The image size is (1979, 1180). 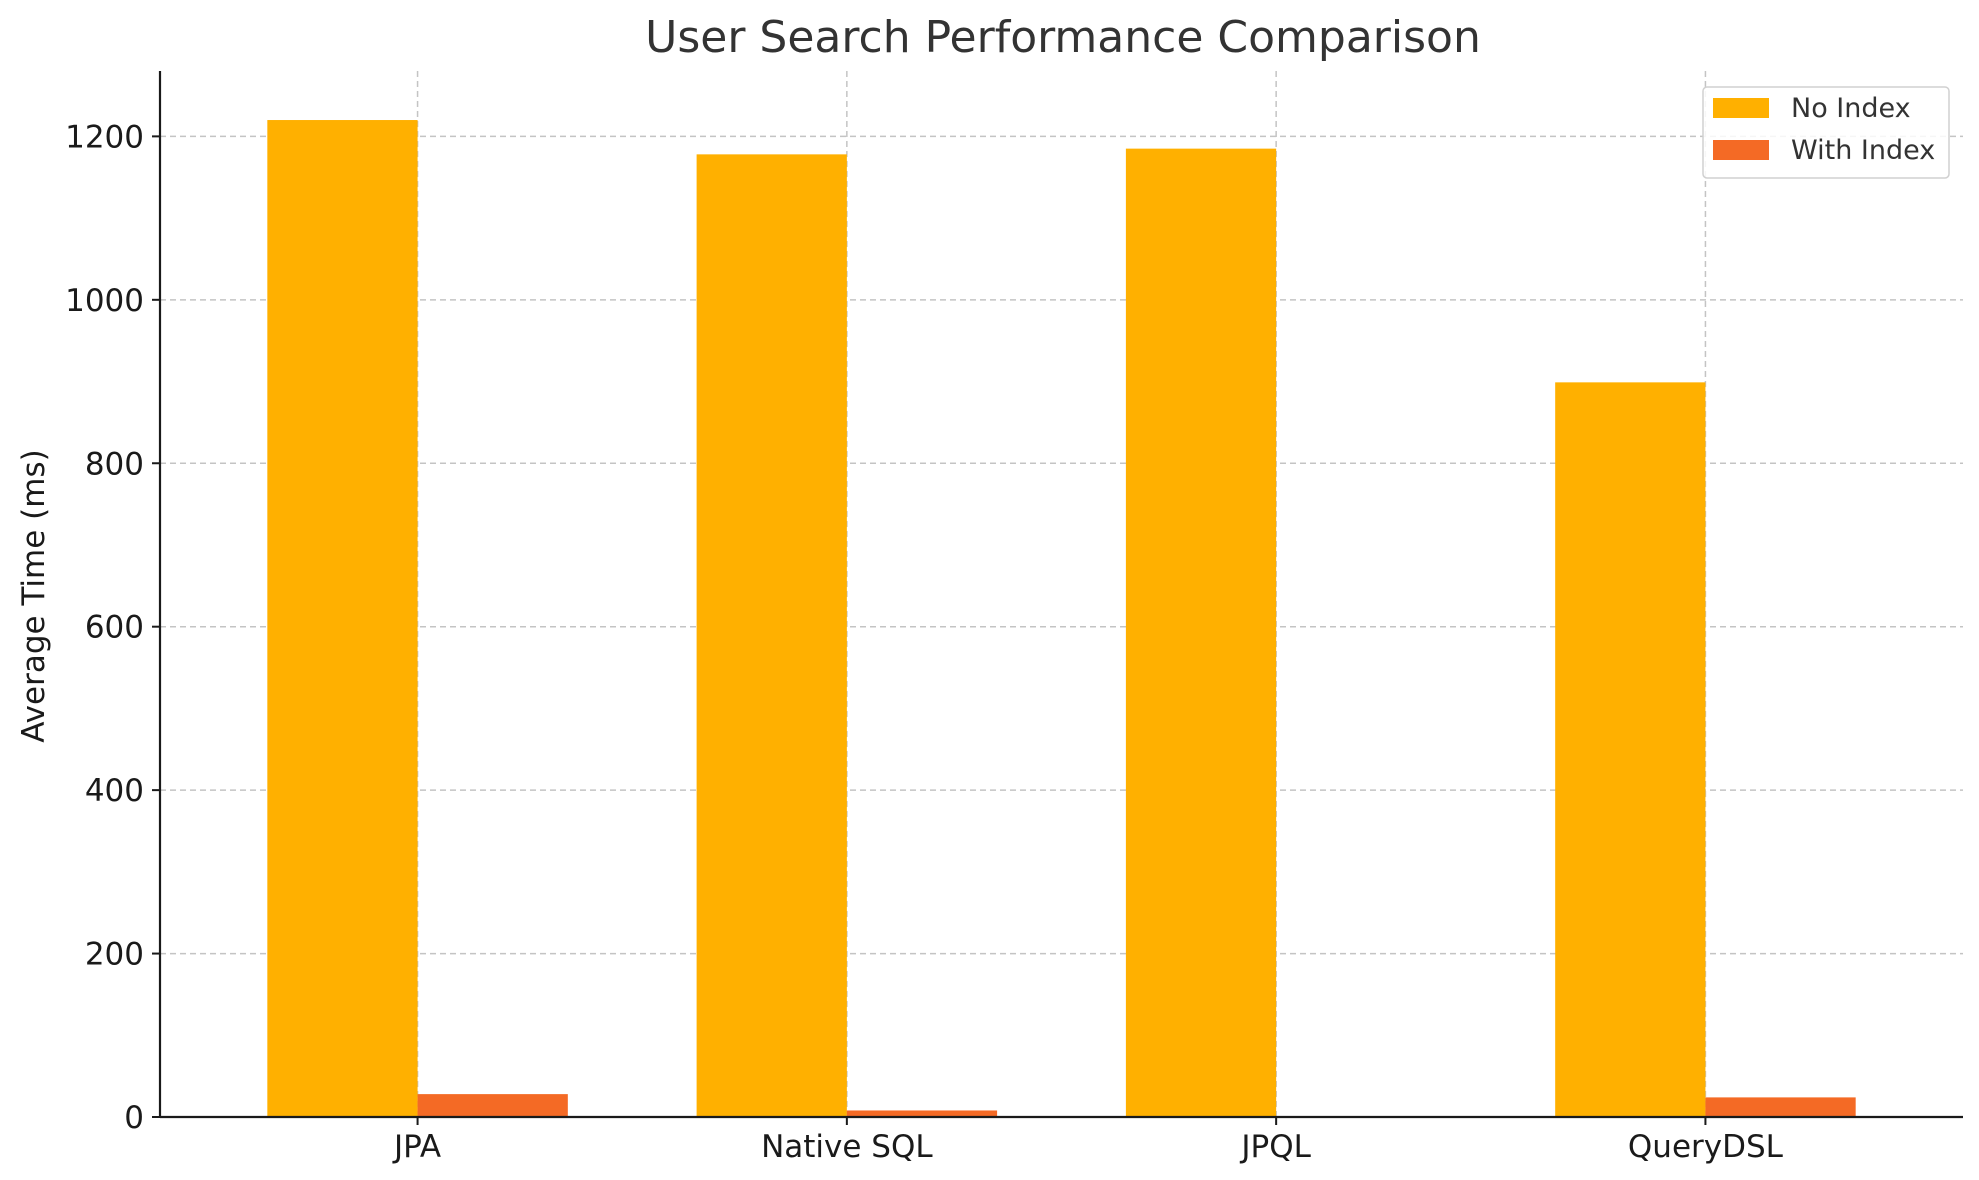 I want to click on x-tick-label: JPA, so click(x=416, y=1147).